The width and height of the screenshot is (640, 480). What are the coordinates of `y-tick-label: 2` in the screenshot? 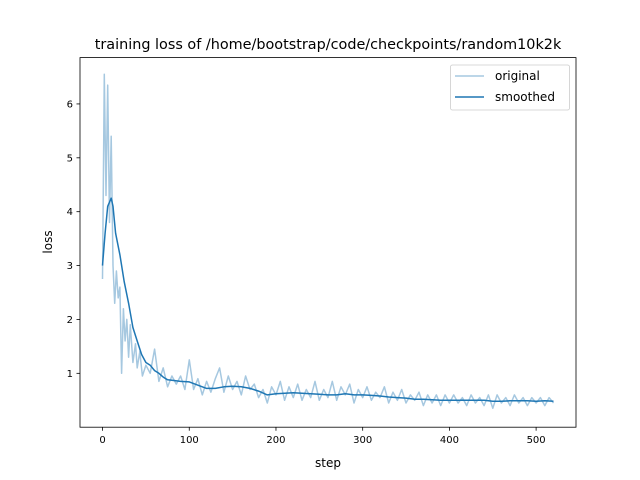 It's located at (70, 320).